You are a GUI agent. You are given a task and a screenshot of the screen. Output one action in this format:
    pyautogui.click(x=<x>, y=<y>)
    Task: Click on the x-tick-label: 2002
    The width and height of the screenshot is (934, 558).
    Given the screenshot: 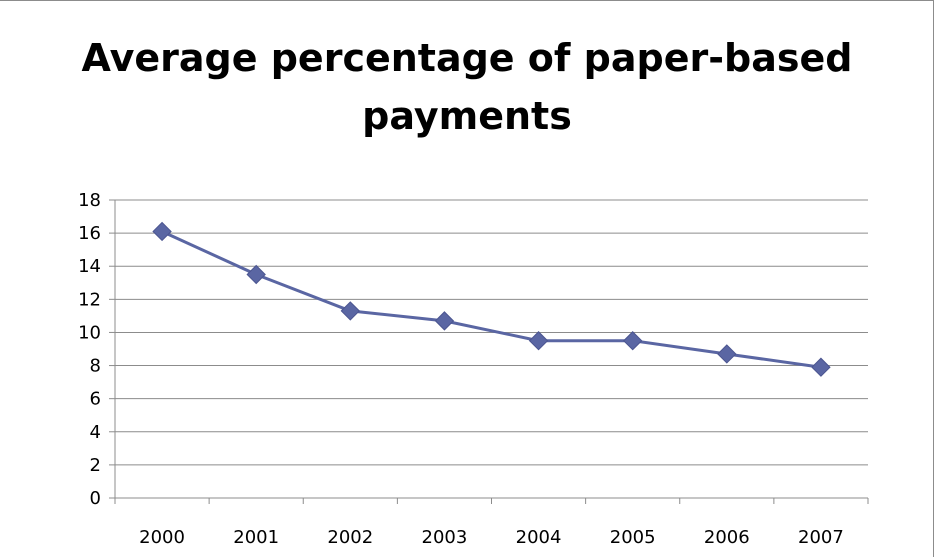 What is the action you would take?
    pyautogui.click(x=350, y=537)
    